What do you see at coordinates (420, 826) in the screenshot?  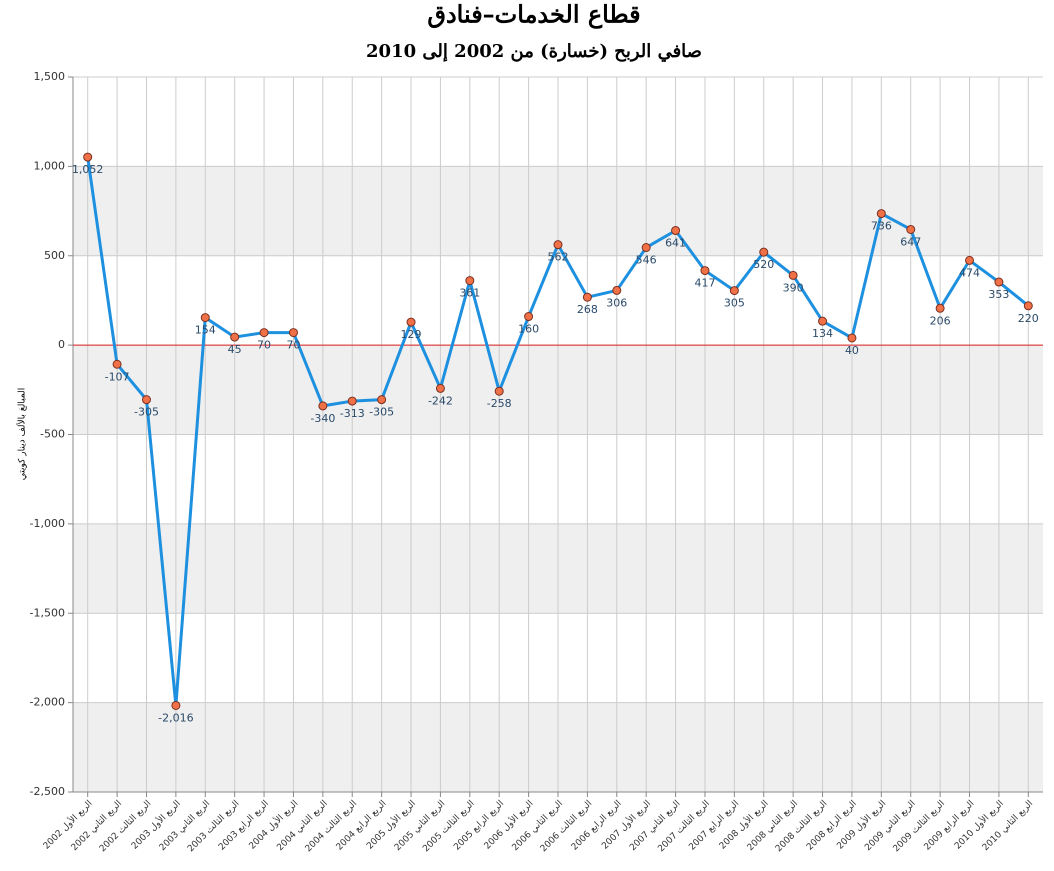 I see `x-tick-label: الربع الثاني 2005` at bounding box center [420, 826].